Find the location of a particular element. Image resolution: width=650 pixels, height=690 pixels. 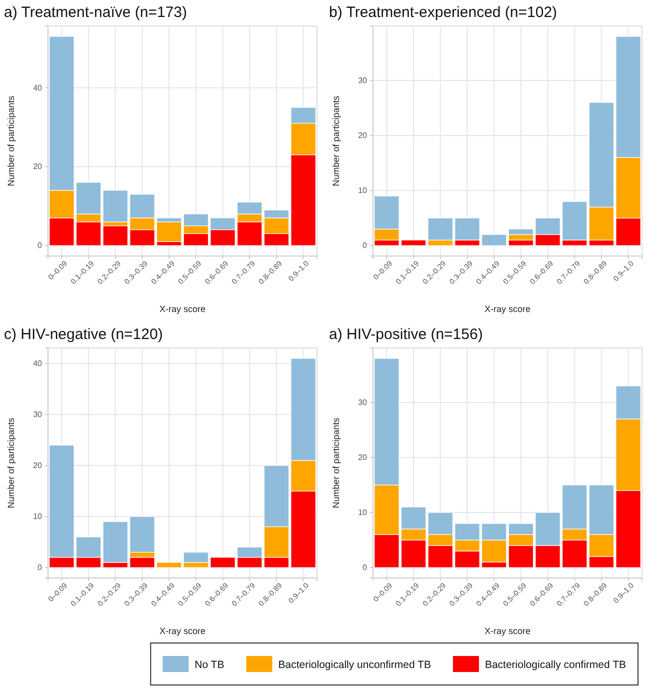

chart-title: c) HIV-negative (n=120) is located at coordinates (83, 334).